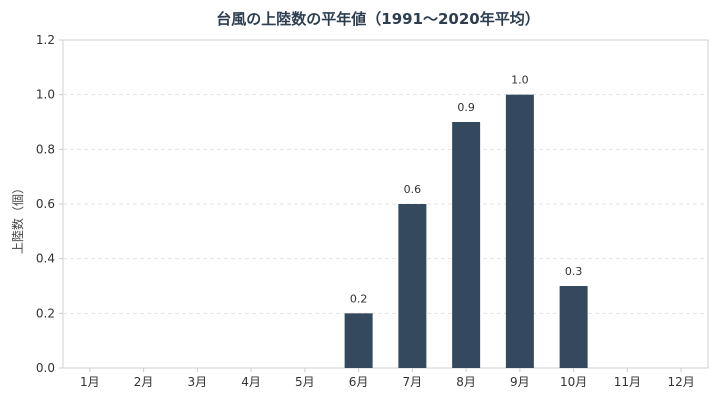  Describe the element at coordinates (305, 382) in the screenshot. I see `x-tick-label: 5月` at that location.